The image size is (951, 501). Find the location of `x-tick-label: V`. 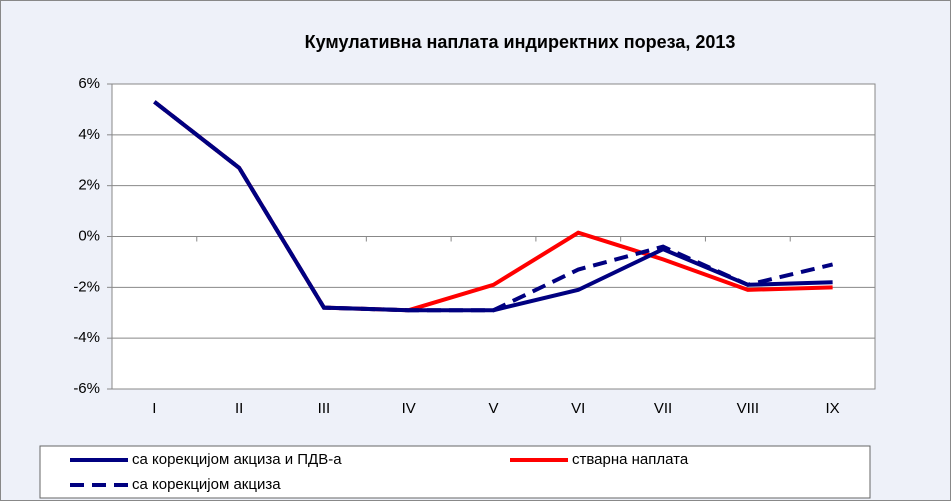

x-tick-label: V is located at coordinates (493, 408).